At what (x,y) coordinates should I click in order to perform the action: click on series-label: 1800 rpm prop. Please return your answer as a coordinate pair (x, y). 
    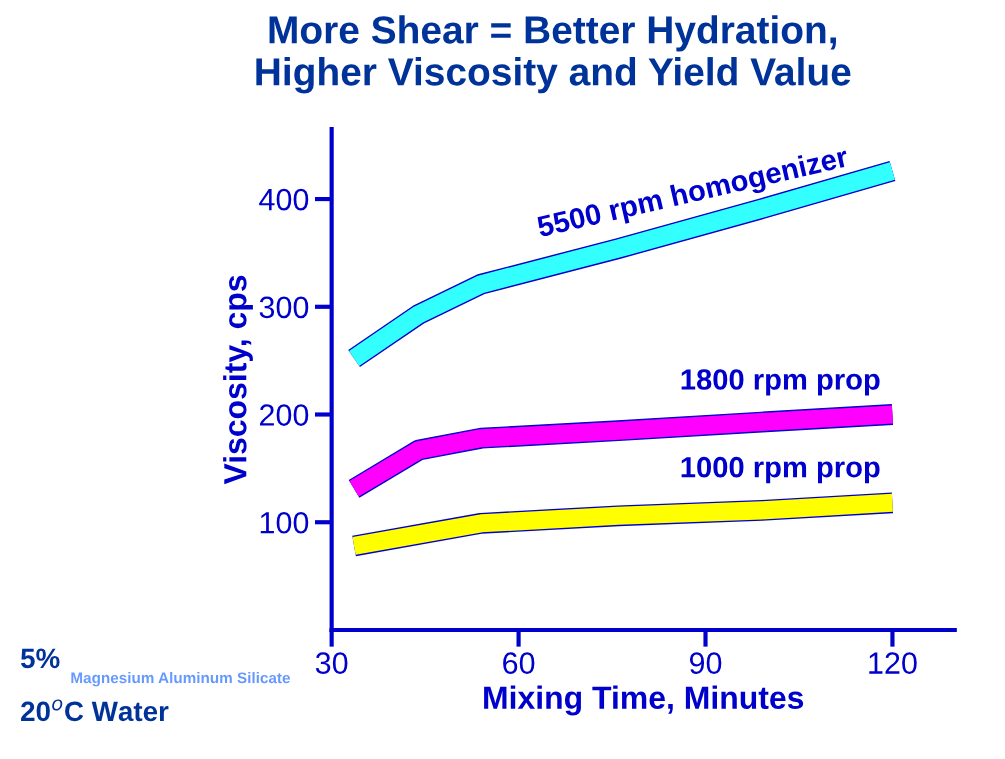
    Looking at the image, I should click on (780, 382).